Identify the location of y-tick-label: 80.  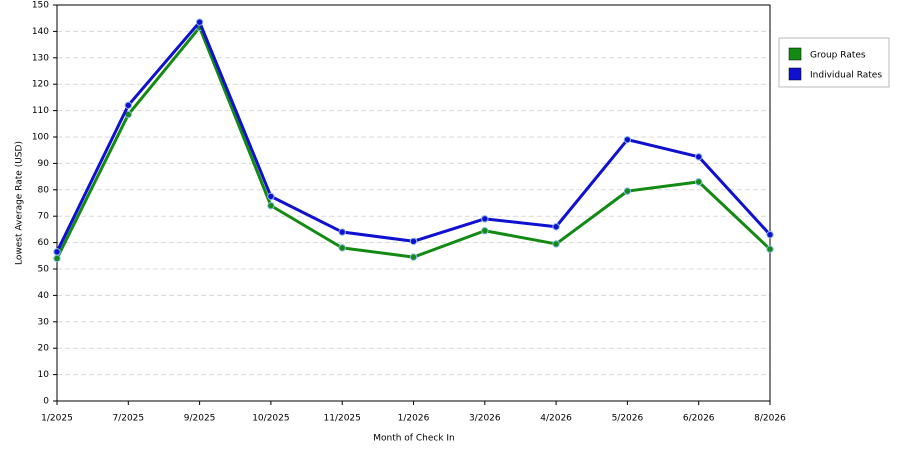
(44, 190).